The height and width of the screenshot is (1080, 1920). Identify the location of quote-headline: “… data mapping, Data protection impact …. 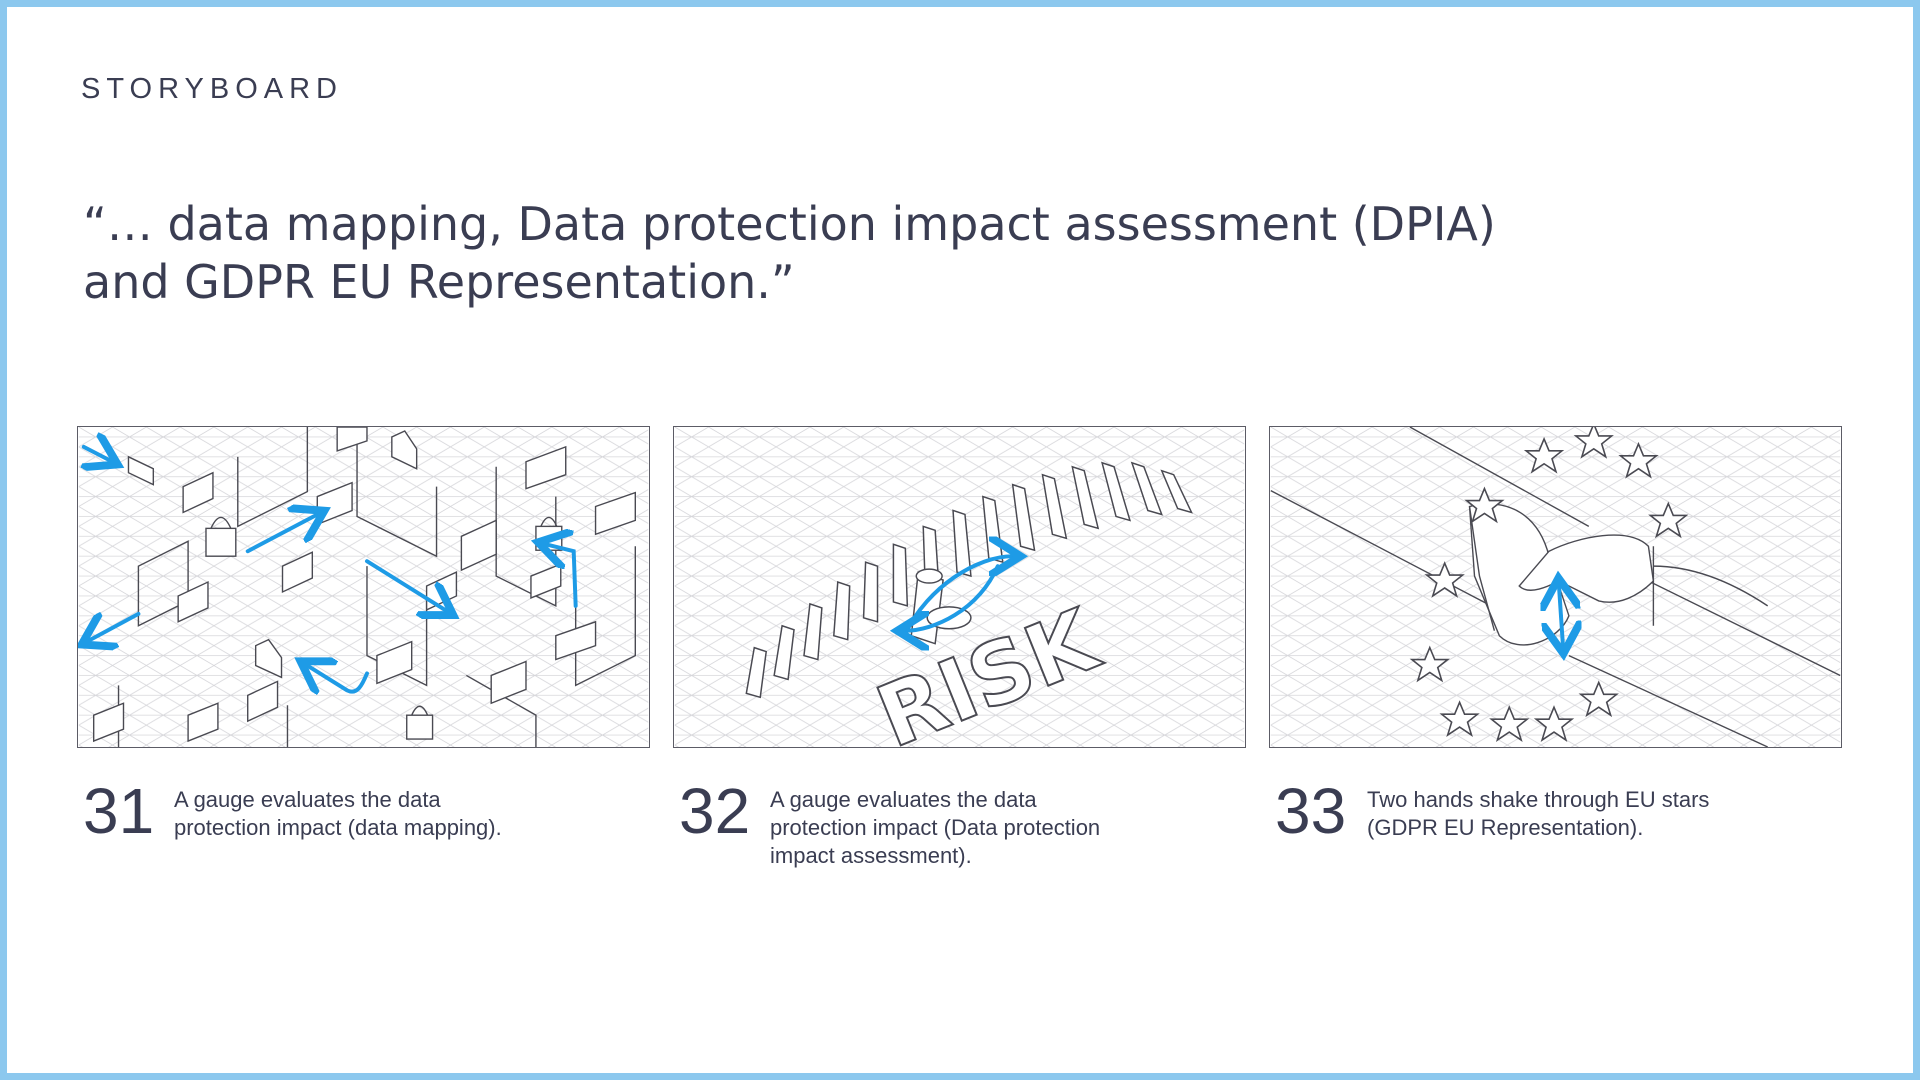
(833, 253).